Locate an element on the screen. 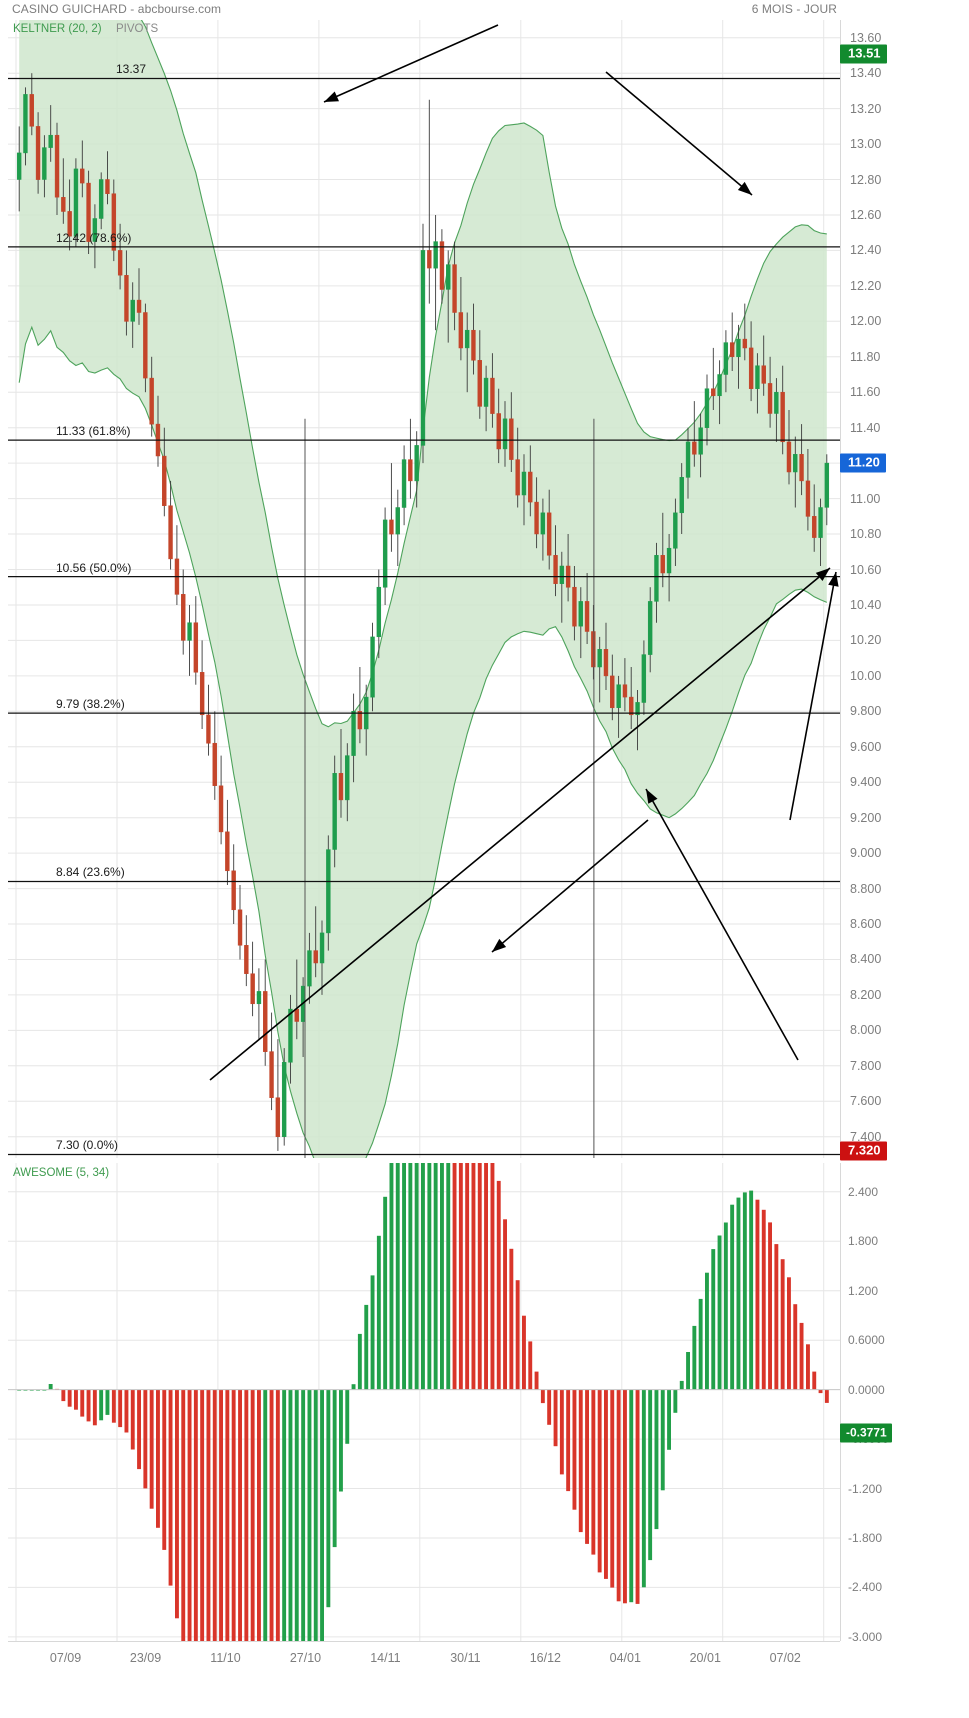 This screenshot has height=1718, width=969. date-tick-label: 20/01 is located at coordinates (705, 1658).